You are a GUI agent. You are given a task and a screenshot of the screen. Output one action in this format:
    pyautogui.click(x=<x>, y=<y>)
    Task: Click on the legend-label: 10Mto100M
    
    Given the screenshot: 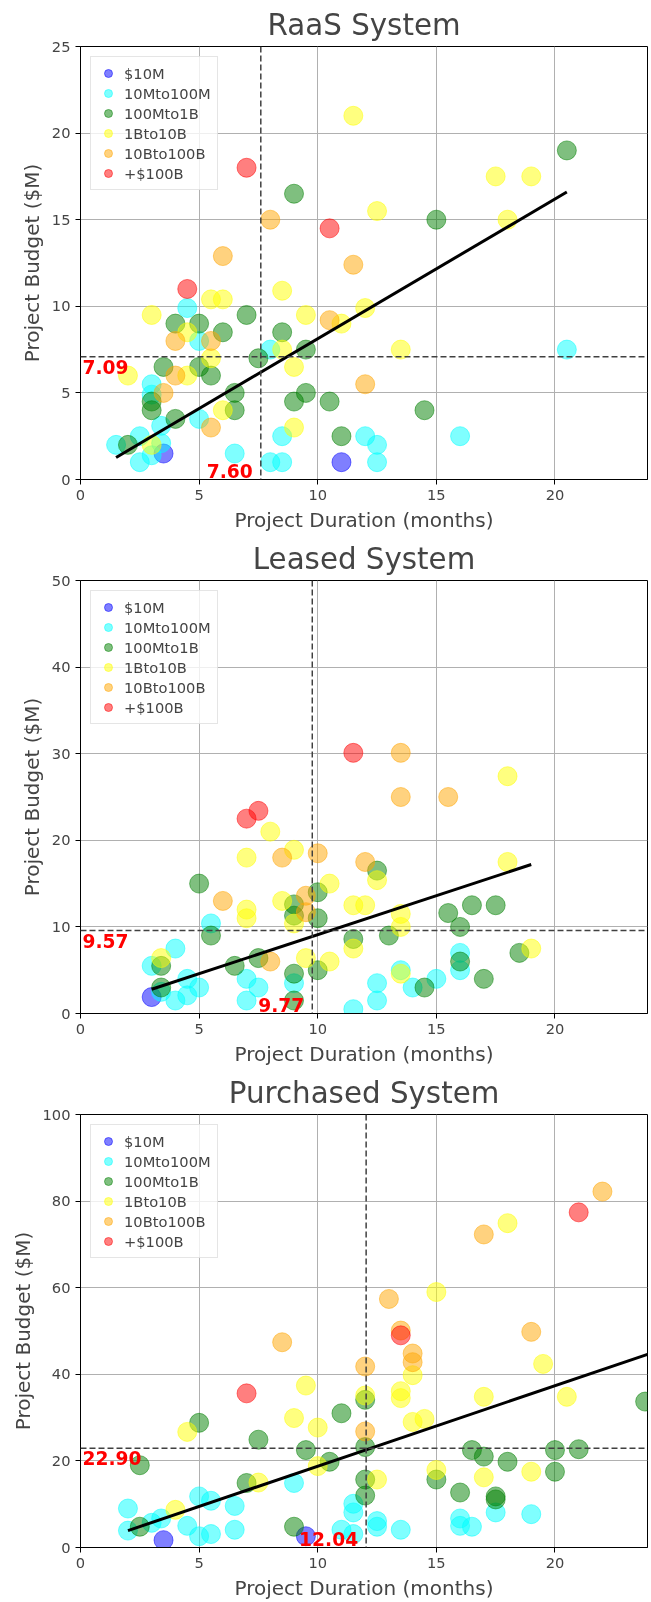 What is the action you would take?
    pyautogui.click(x=167, y=627)
    